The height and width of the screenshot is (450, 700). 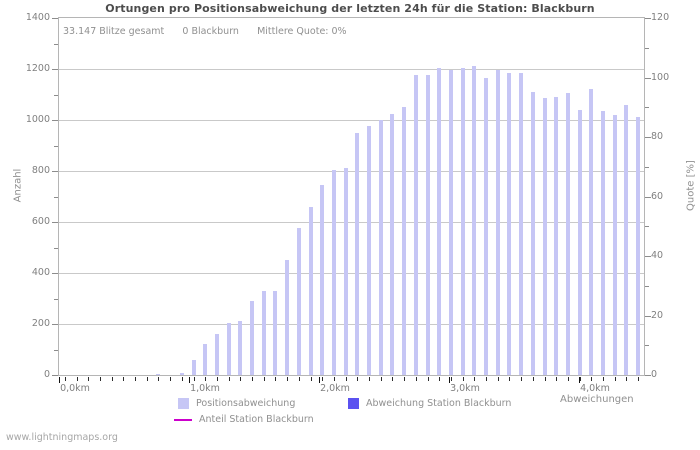 I want to click on y-axis-right-label: 0, so click(x=654, y=374).